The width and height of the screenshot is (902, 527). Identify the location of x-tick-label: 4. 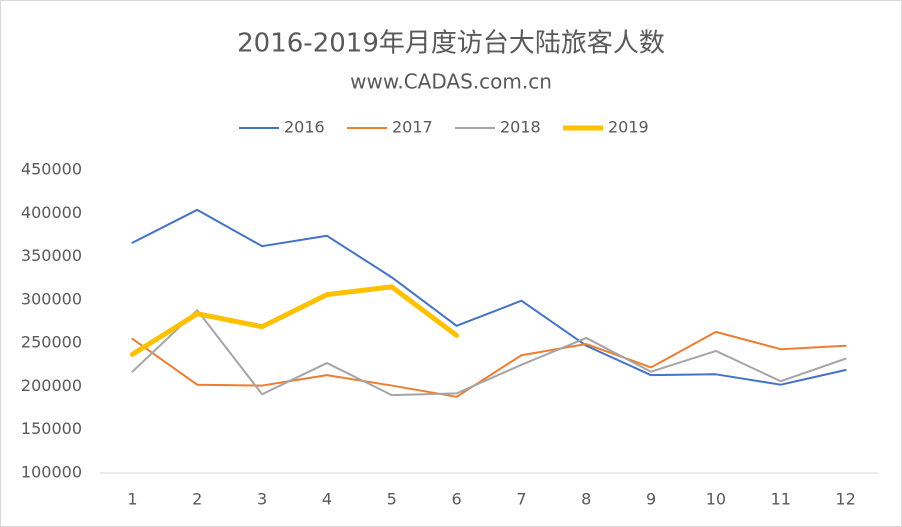
(327, 499).